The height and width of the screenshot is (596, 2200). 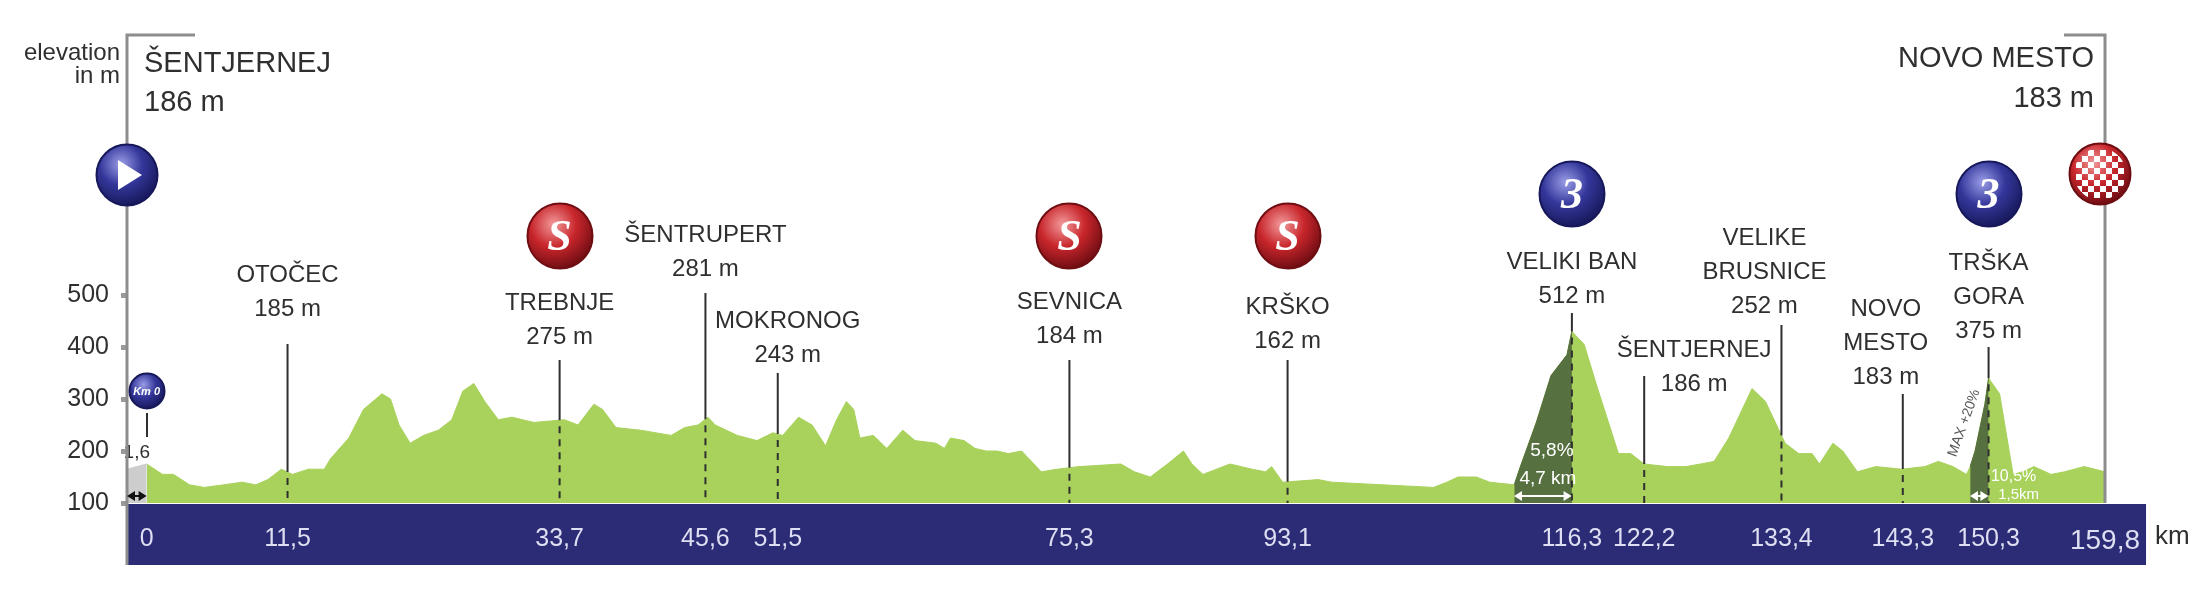 I want to click on x-tick-label: 93,1, so click(x=1287, y=536).